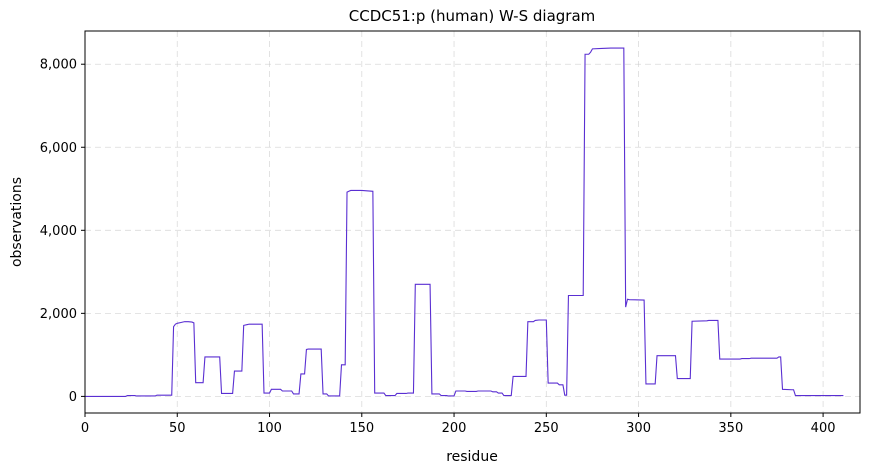 The height and width of the screenshot is (474, 869). I want to click on y-tick-label: 2,000, so click(58, 314).